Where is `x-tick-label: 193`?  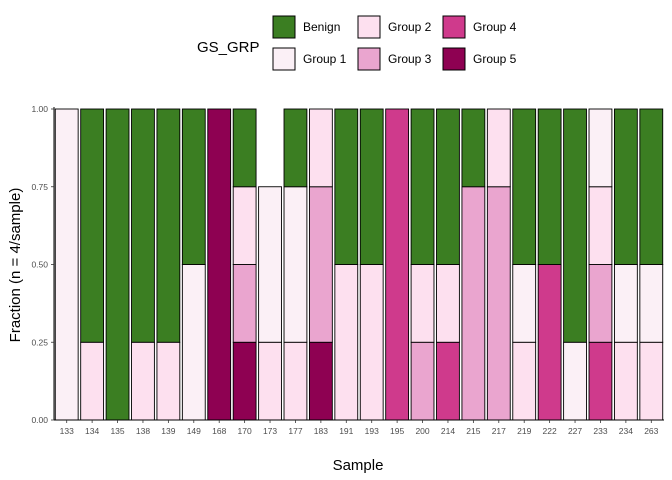 x-tick-label: 193 is located at coordinates (372, 431).